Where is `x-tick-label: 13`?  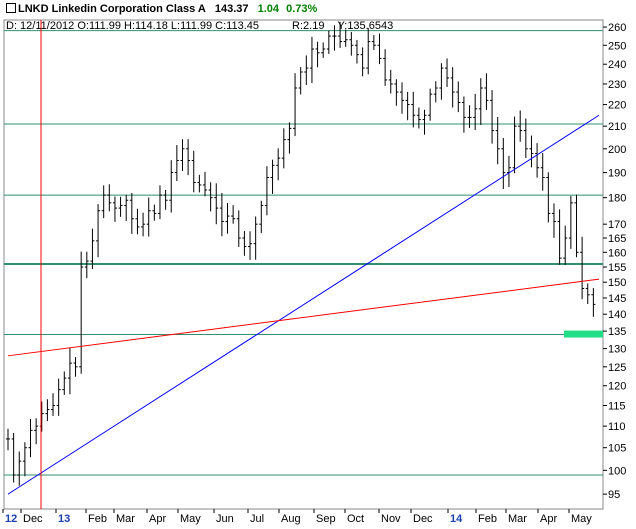
x-tick-label: 13 is located at coordinates (64, 519).